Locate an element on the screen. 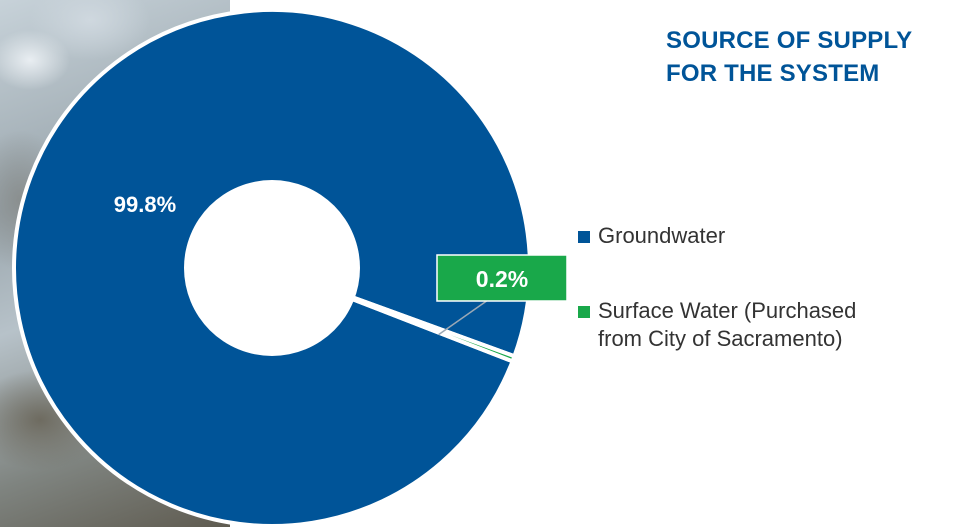  chart-title-line2: FOR THE SYSTEM is located at coordinates (773, 73).